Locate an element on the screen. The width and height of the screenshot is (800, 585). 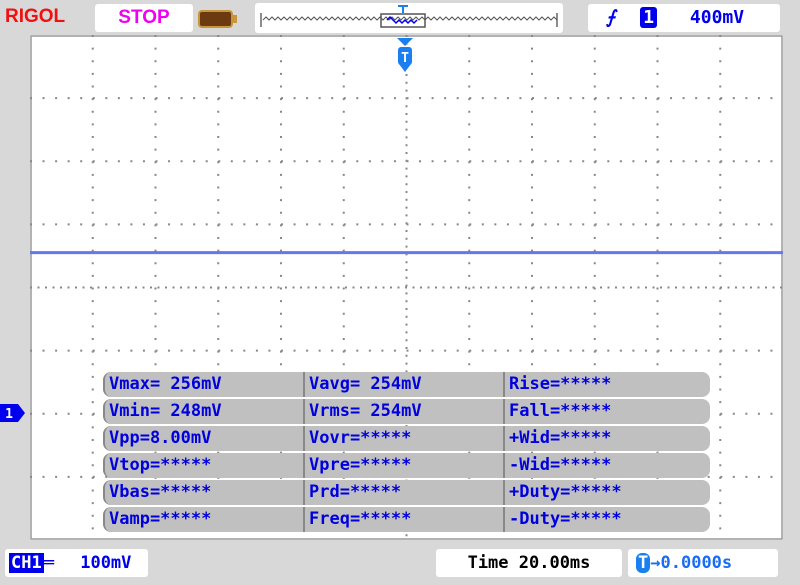
svg-text: 1 is located at coordinates (9, 414).